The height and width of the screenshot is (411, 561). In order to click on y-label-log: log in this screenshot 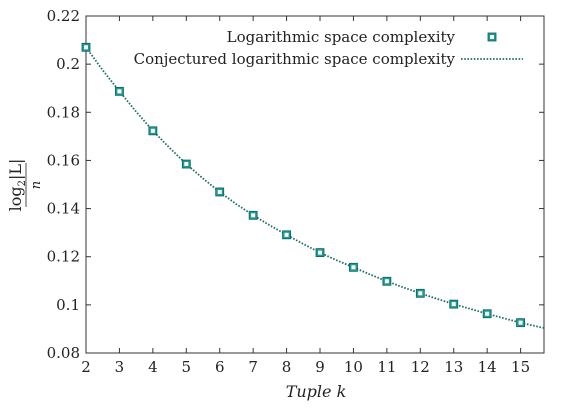, I will do `click(15, 198)`.